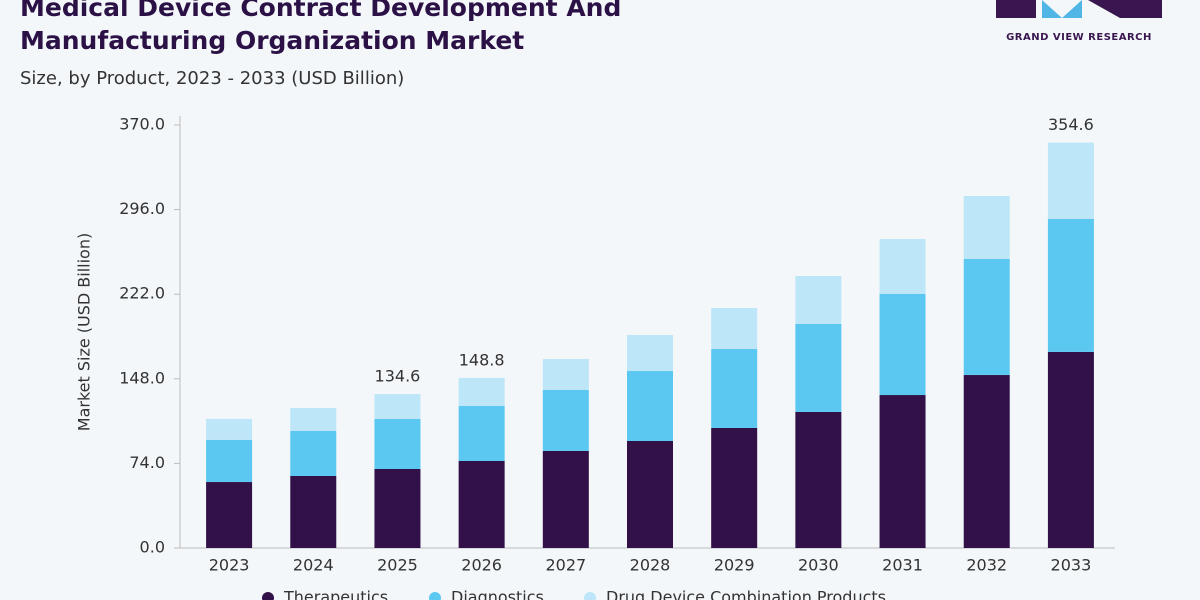 The image size is (1200, 600). I want to click on x-tick-label: 2030, so click(818, 565).